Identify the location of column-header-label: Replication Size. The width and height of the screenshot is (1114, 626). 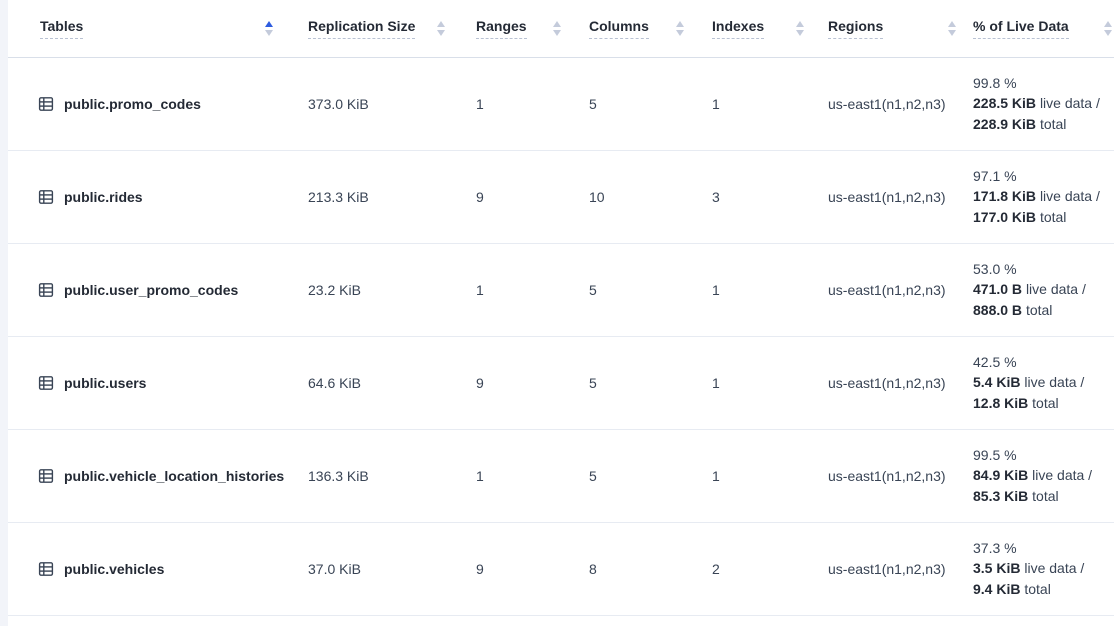
(362, 28).